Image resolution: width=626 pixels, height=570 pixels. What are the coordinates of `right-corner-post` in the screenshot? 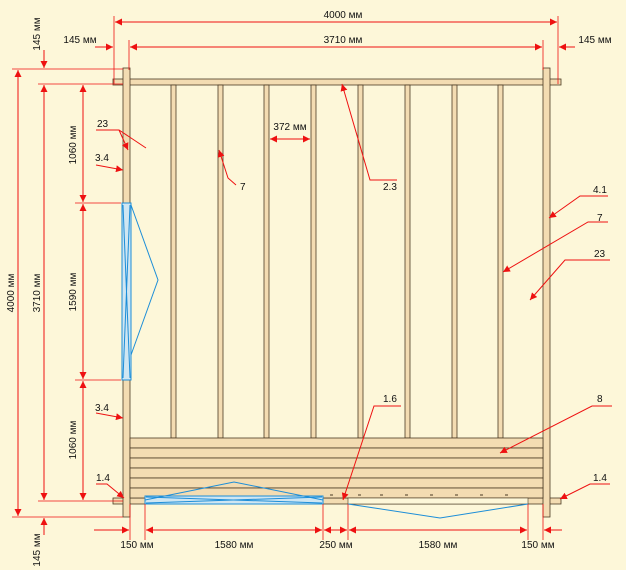 It's located at (546, 292).